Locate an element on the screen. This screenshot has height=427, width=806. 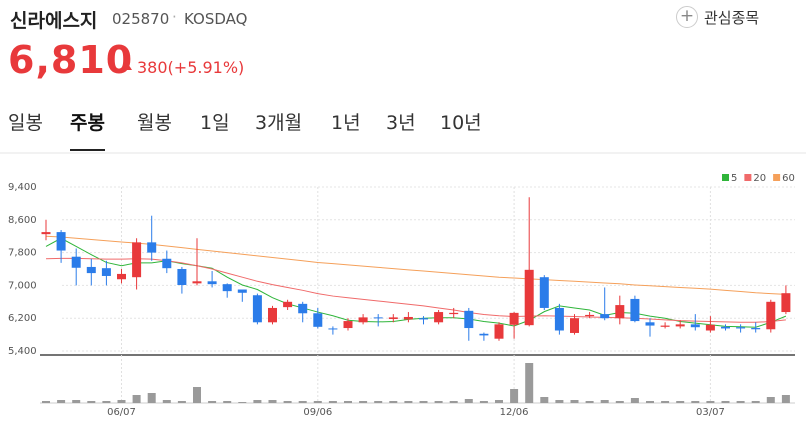
x-tick-label: 06/07 is located at coordinates (121, 412).